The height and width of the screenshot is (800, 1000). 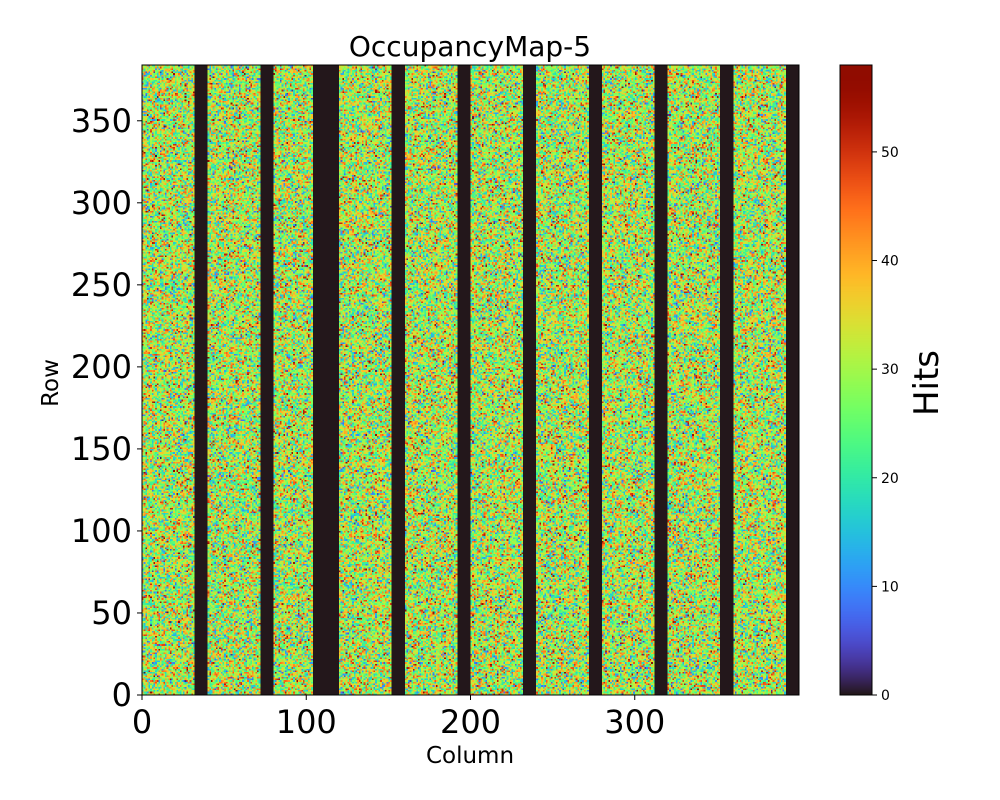 I want to click on y-axis-label: Row, so click(x=51, y=383).